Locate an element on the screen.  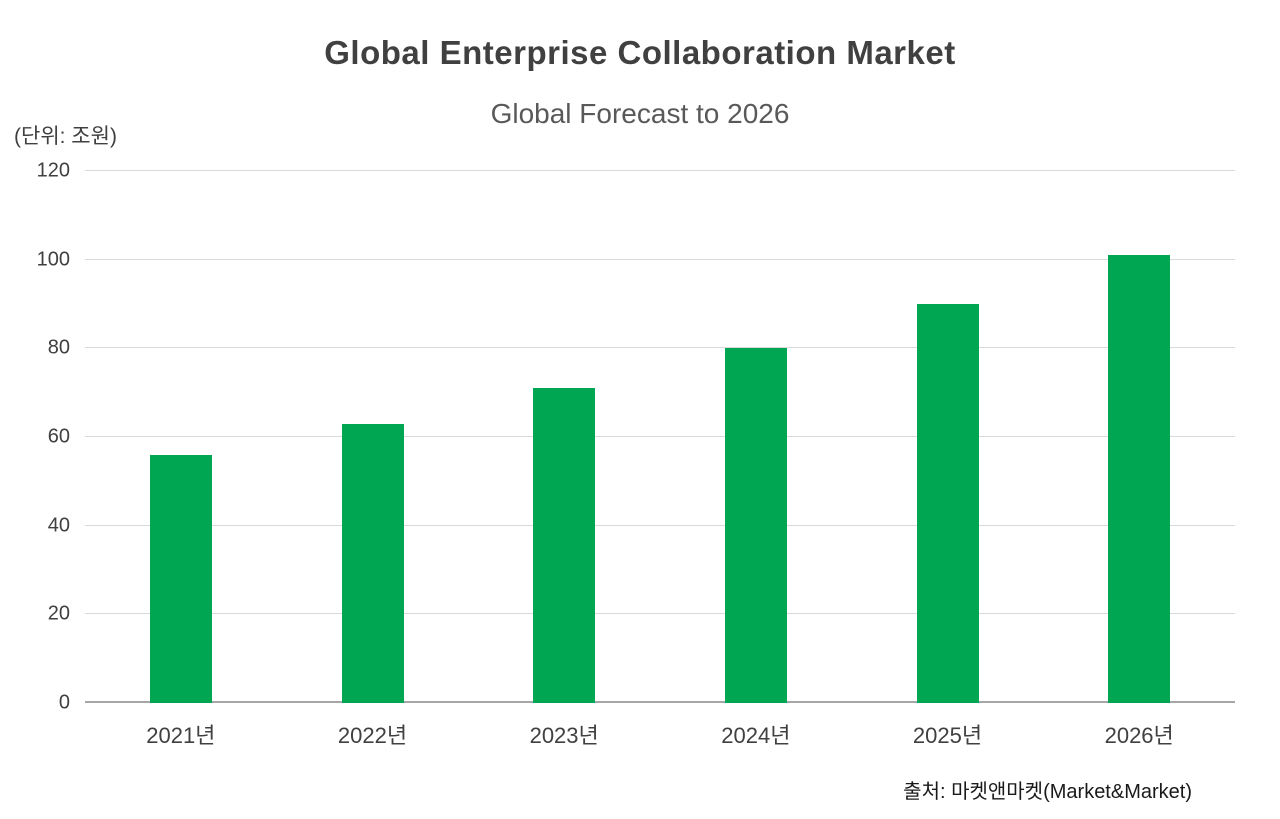
bar-column-2025년 is located at coordinates (948, 437).